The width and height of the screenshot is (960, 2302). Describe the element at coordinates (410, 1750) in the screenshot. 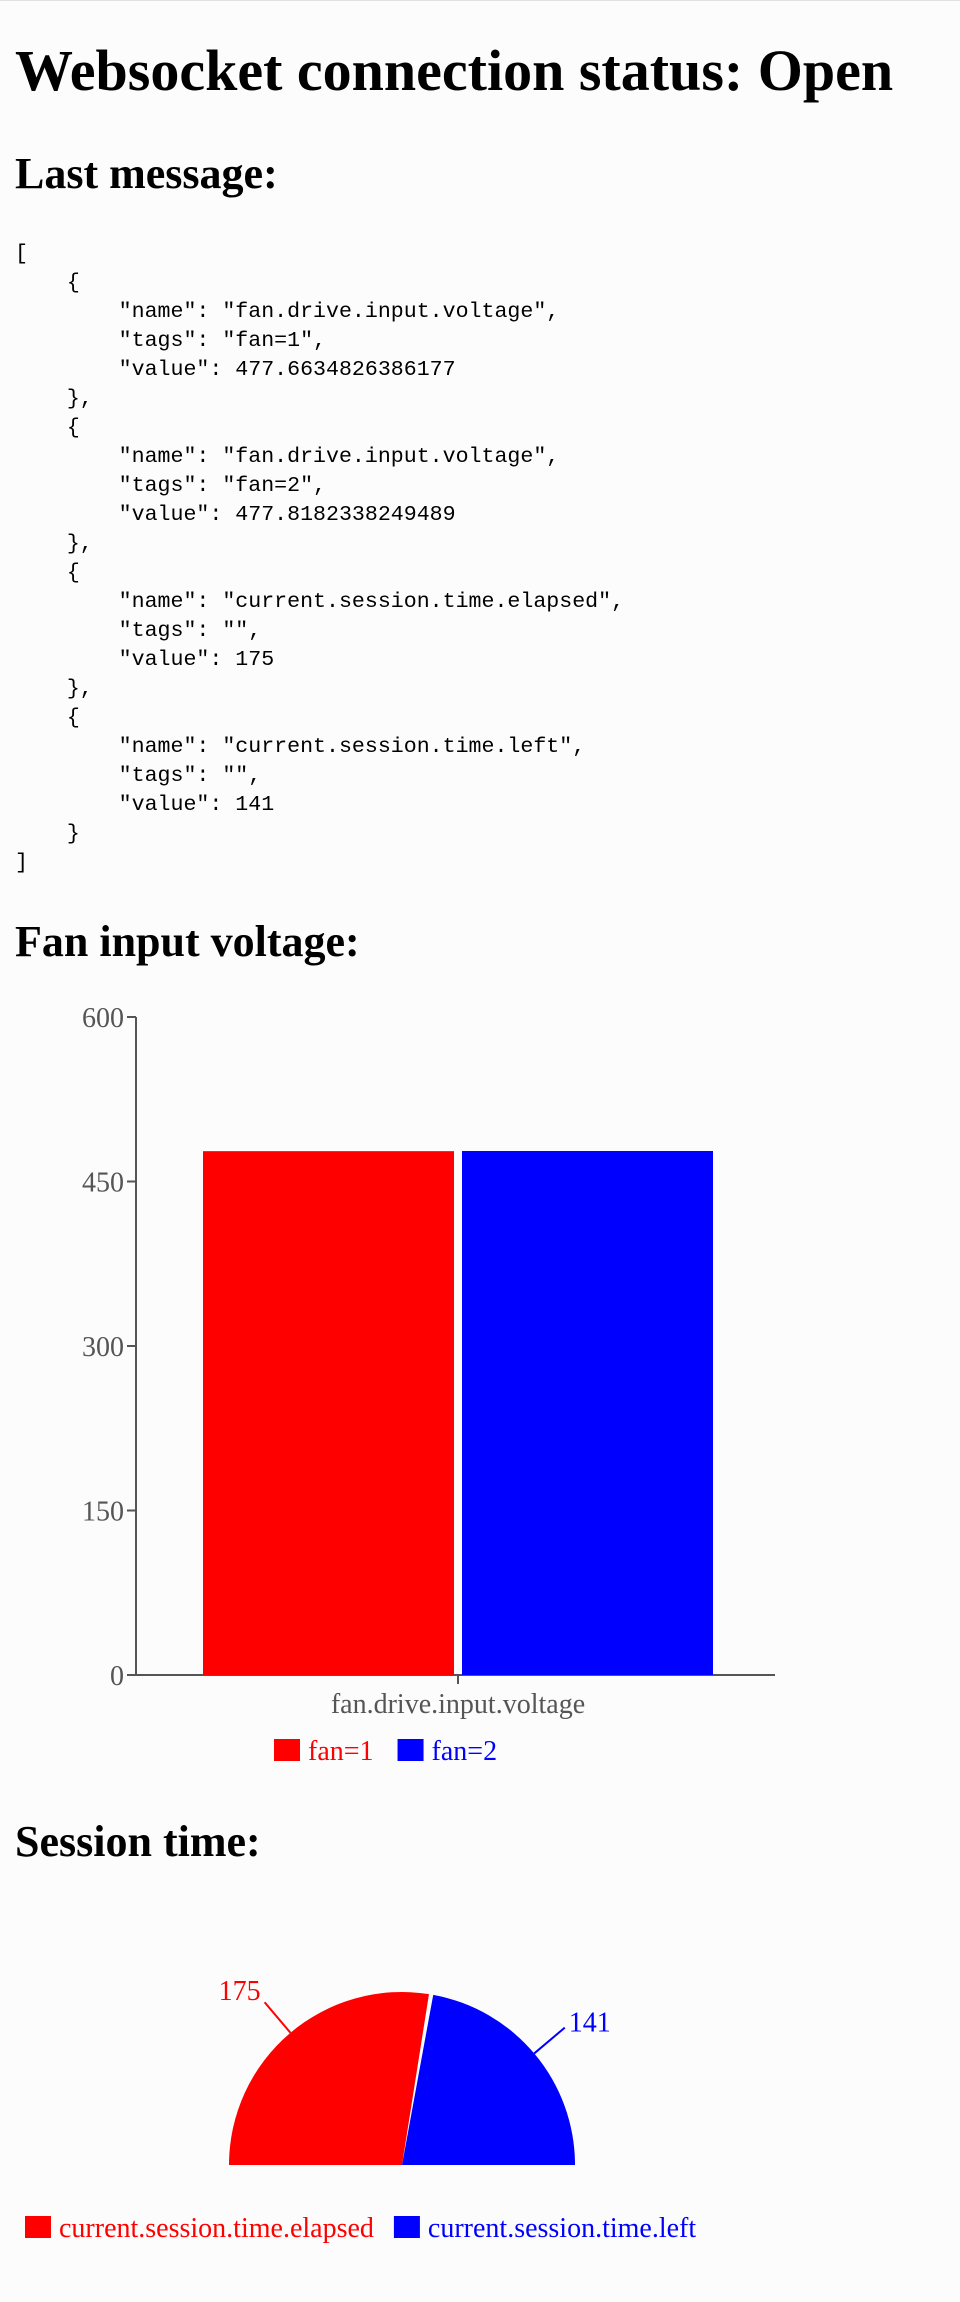

I see `legend-swatch-fan=2` at that location.